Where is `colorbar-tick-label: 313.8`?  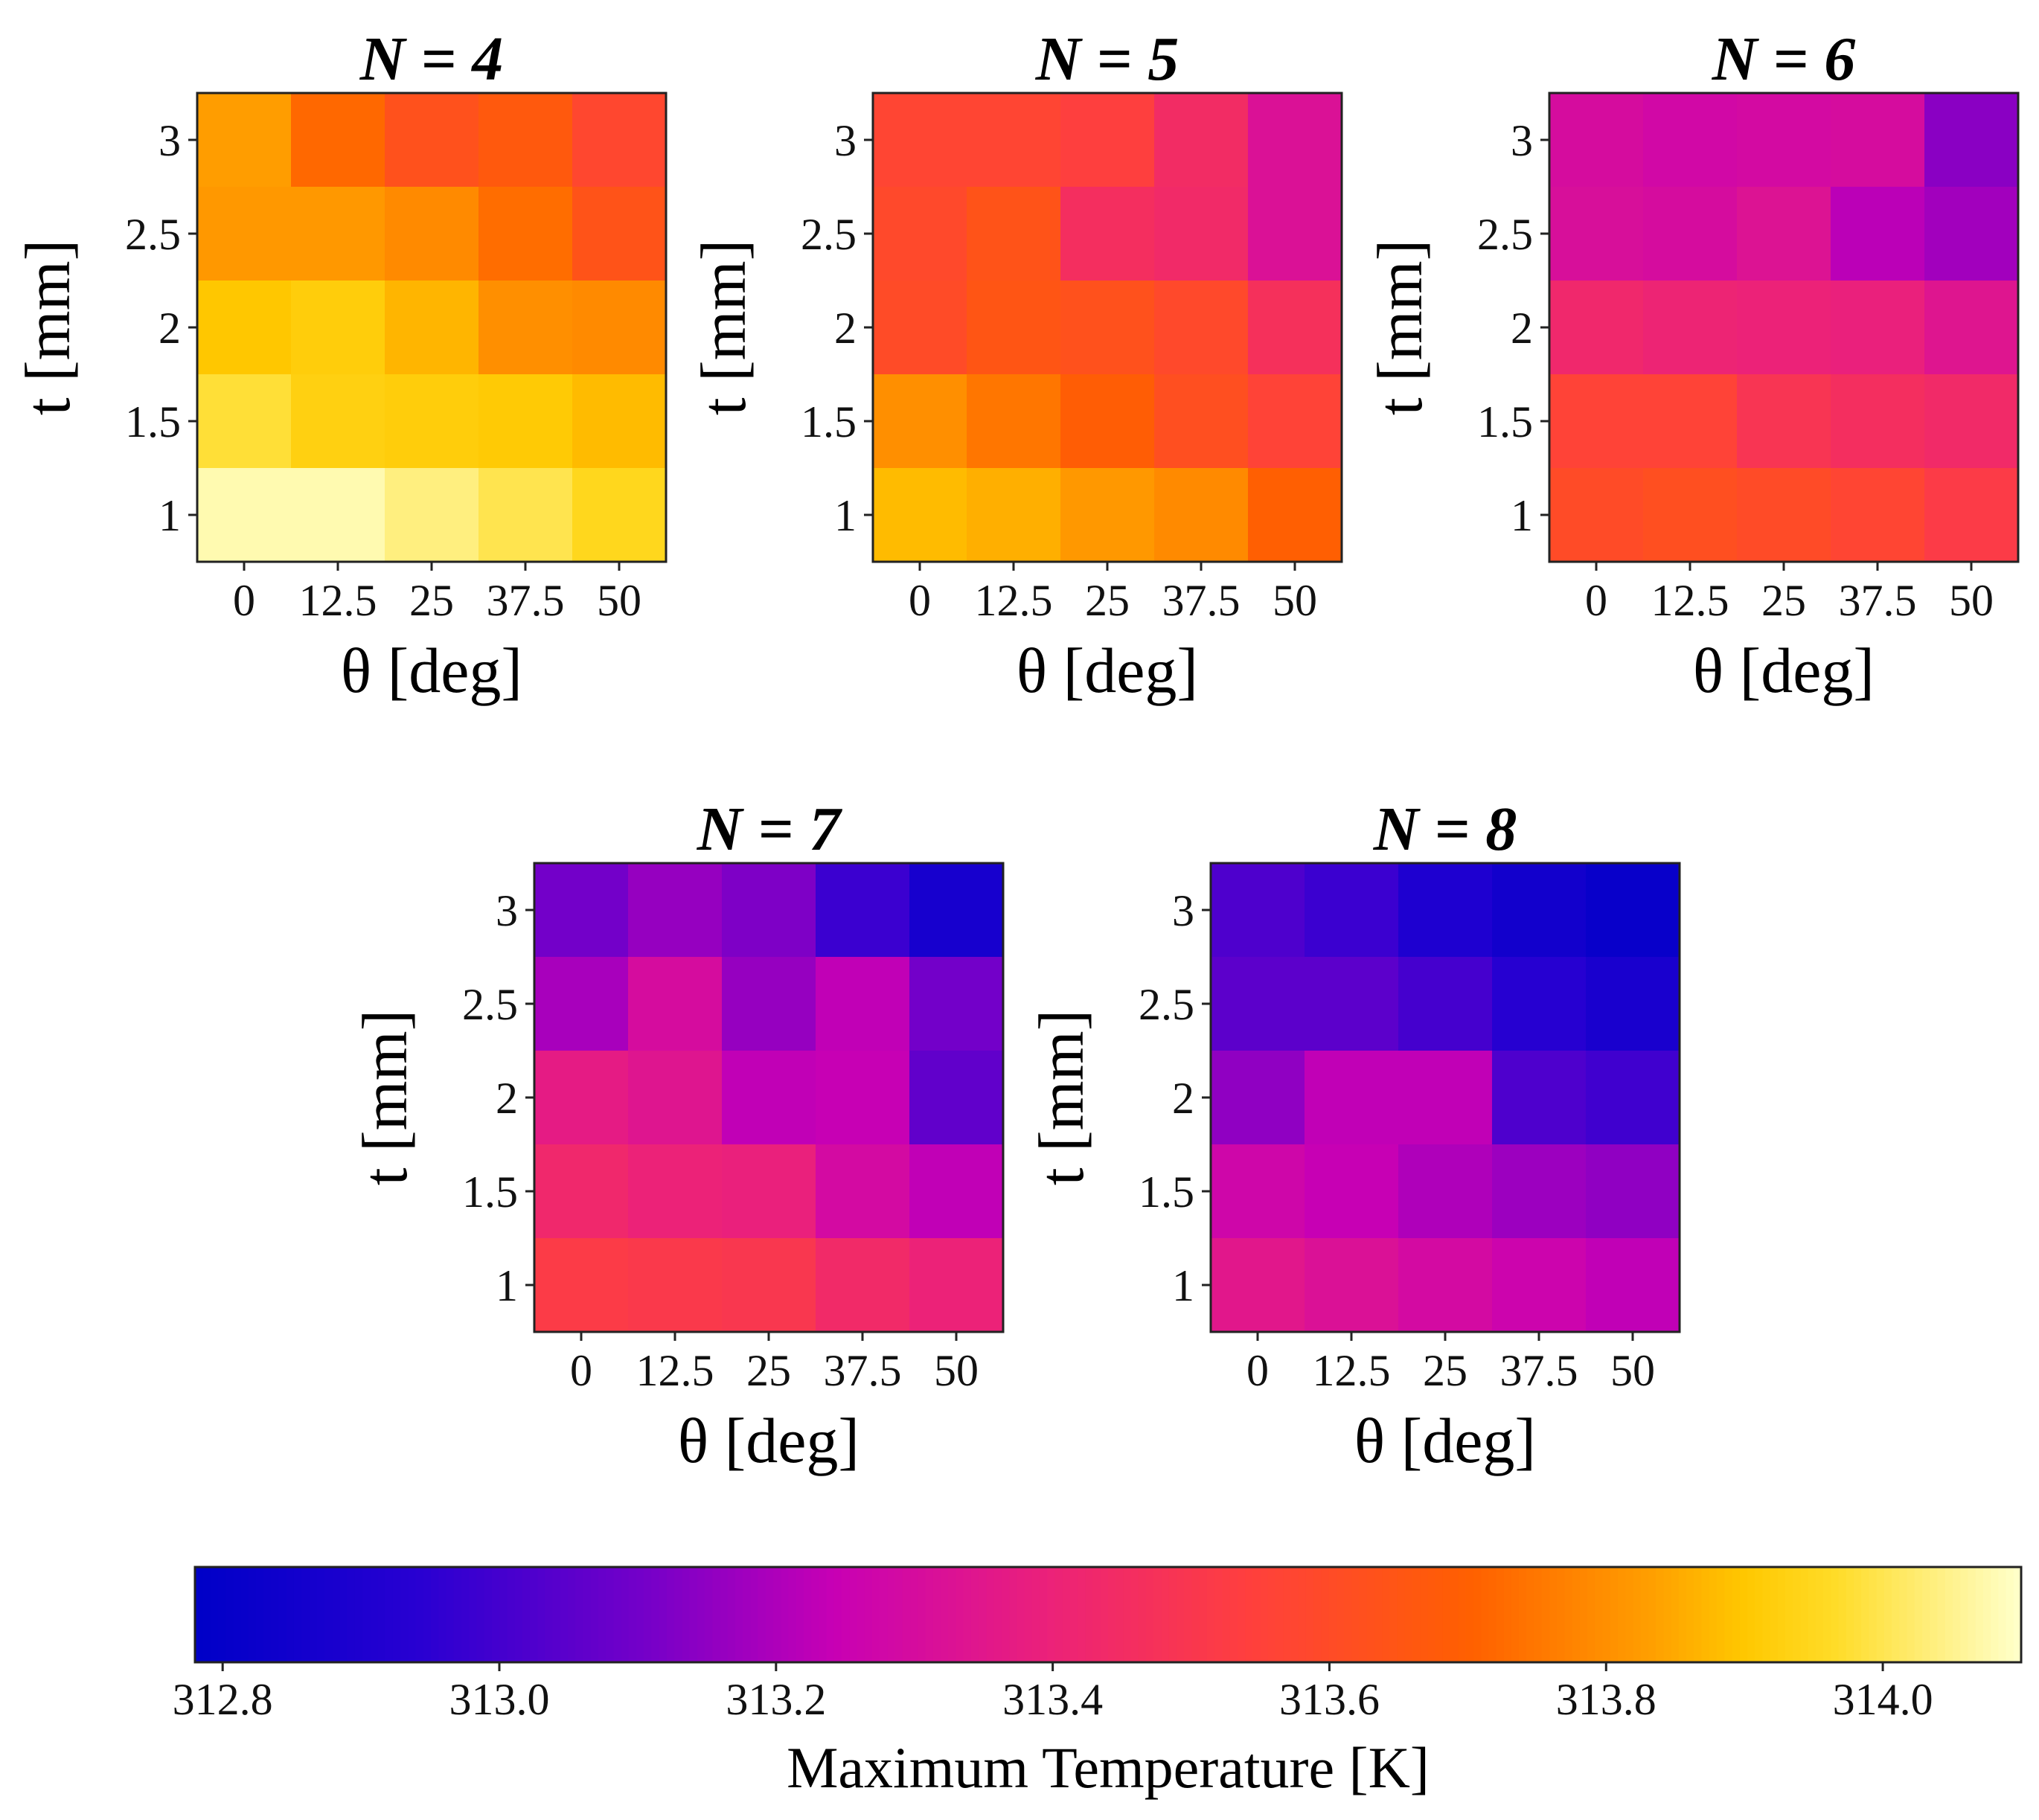 colorbar-tick-label: 313.8 is located at coordinates (1607, 1699).